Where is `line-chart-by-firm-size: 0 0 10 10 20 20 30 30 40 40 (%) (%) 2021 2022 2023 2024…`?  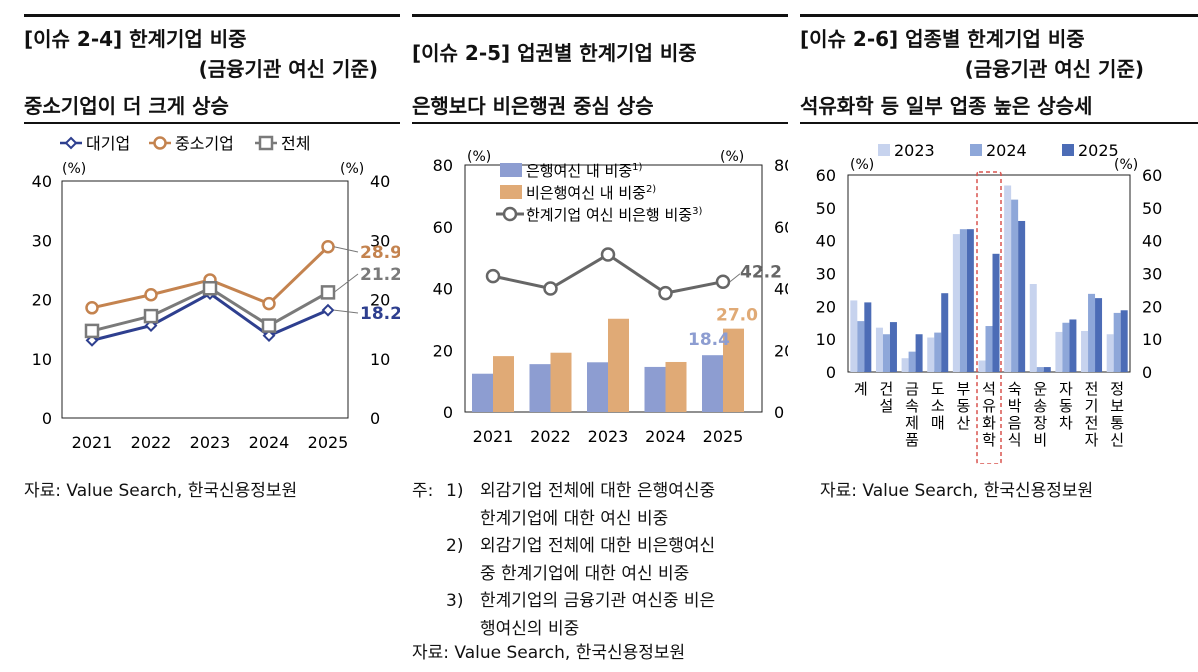
line-chart-by-firm-size: 0 0 10 10 20 20 30 30 40 40 (%) (%) 2021 2022 2023 2024… is located at coordinates (216, 293).